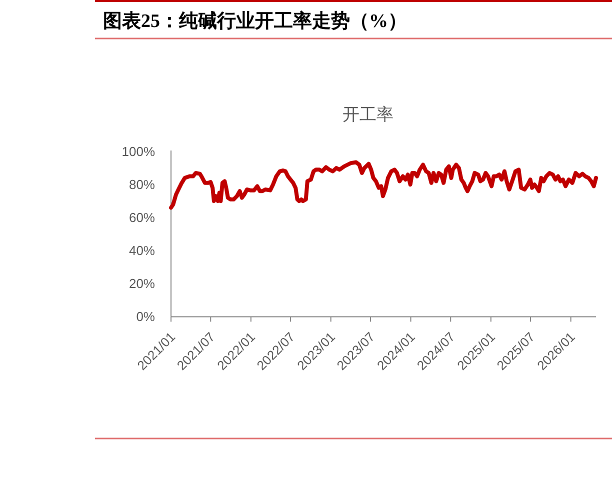  I want to click on y-tick-label: 100%, so click(139, 151).